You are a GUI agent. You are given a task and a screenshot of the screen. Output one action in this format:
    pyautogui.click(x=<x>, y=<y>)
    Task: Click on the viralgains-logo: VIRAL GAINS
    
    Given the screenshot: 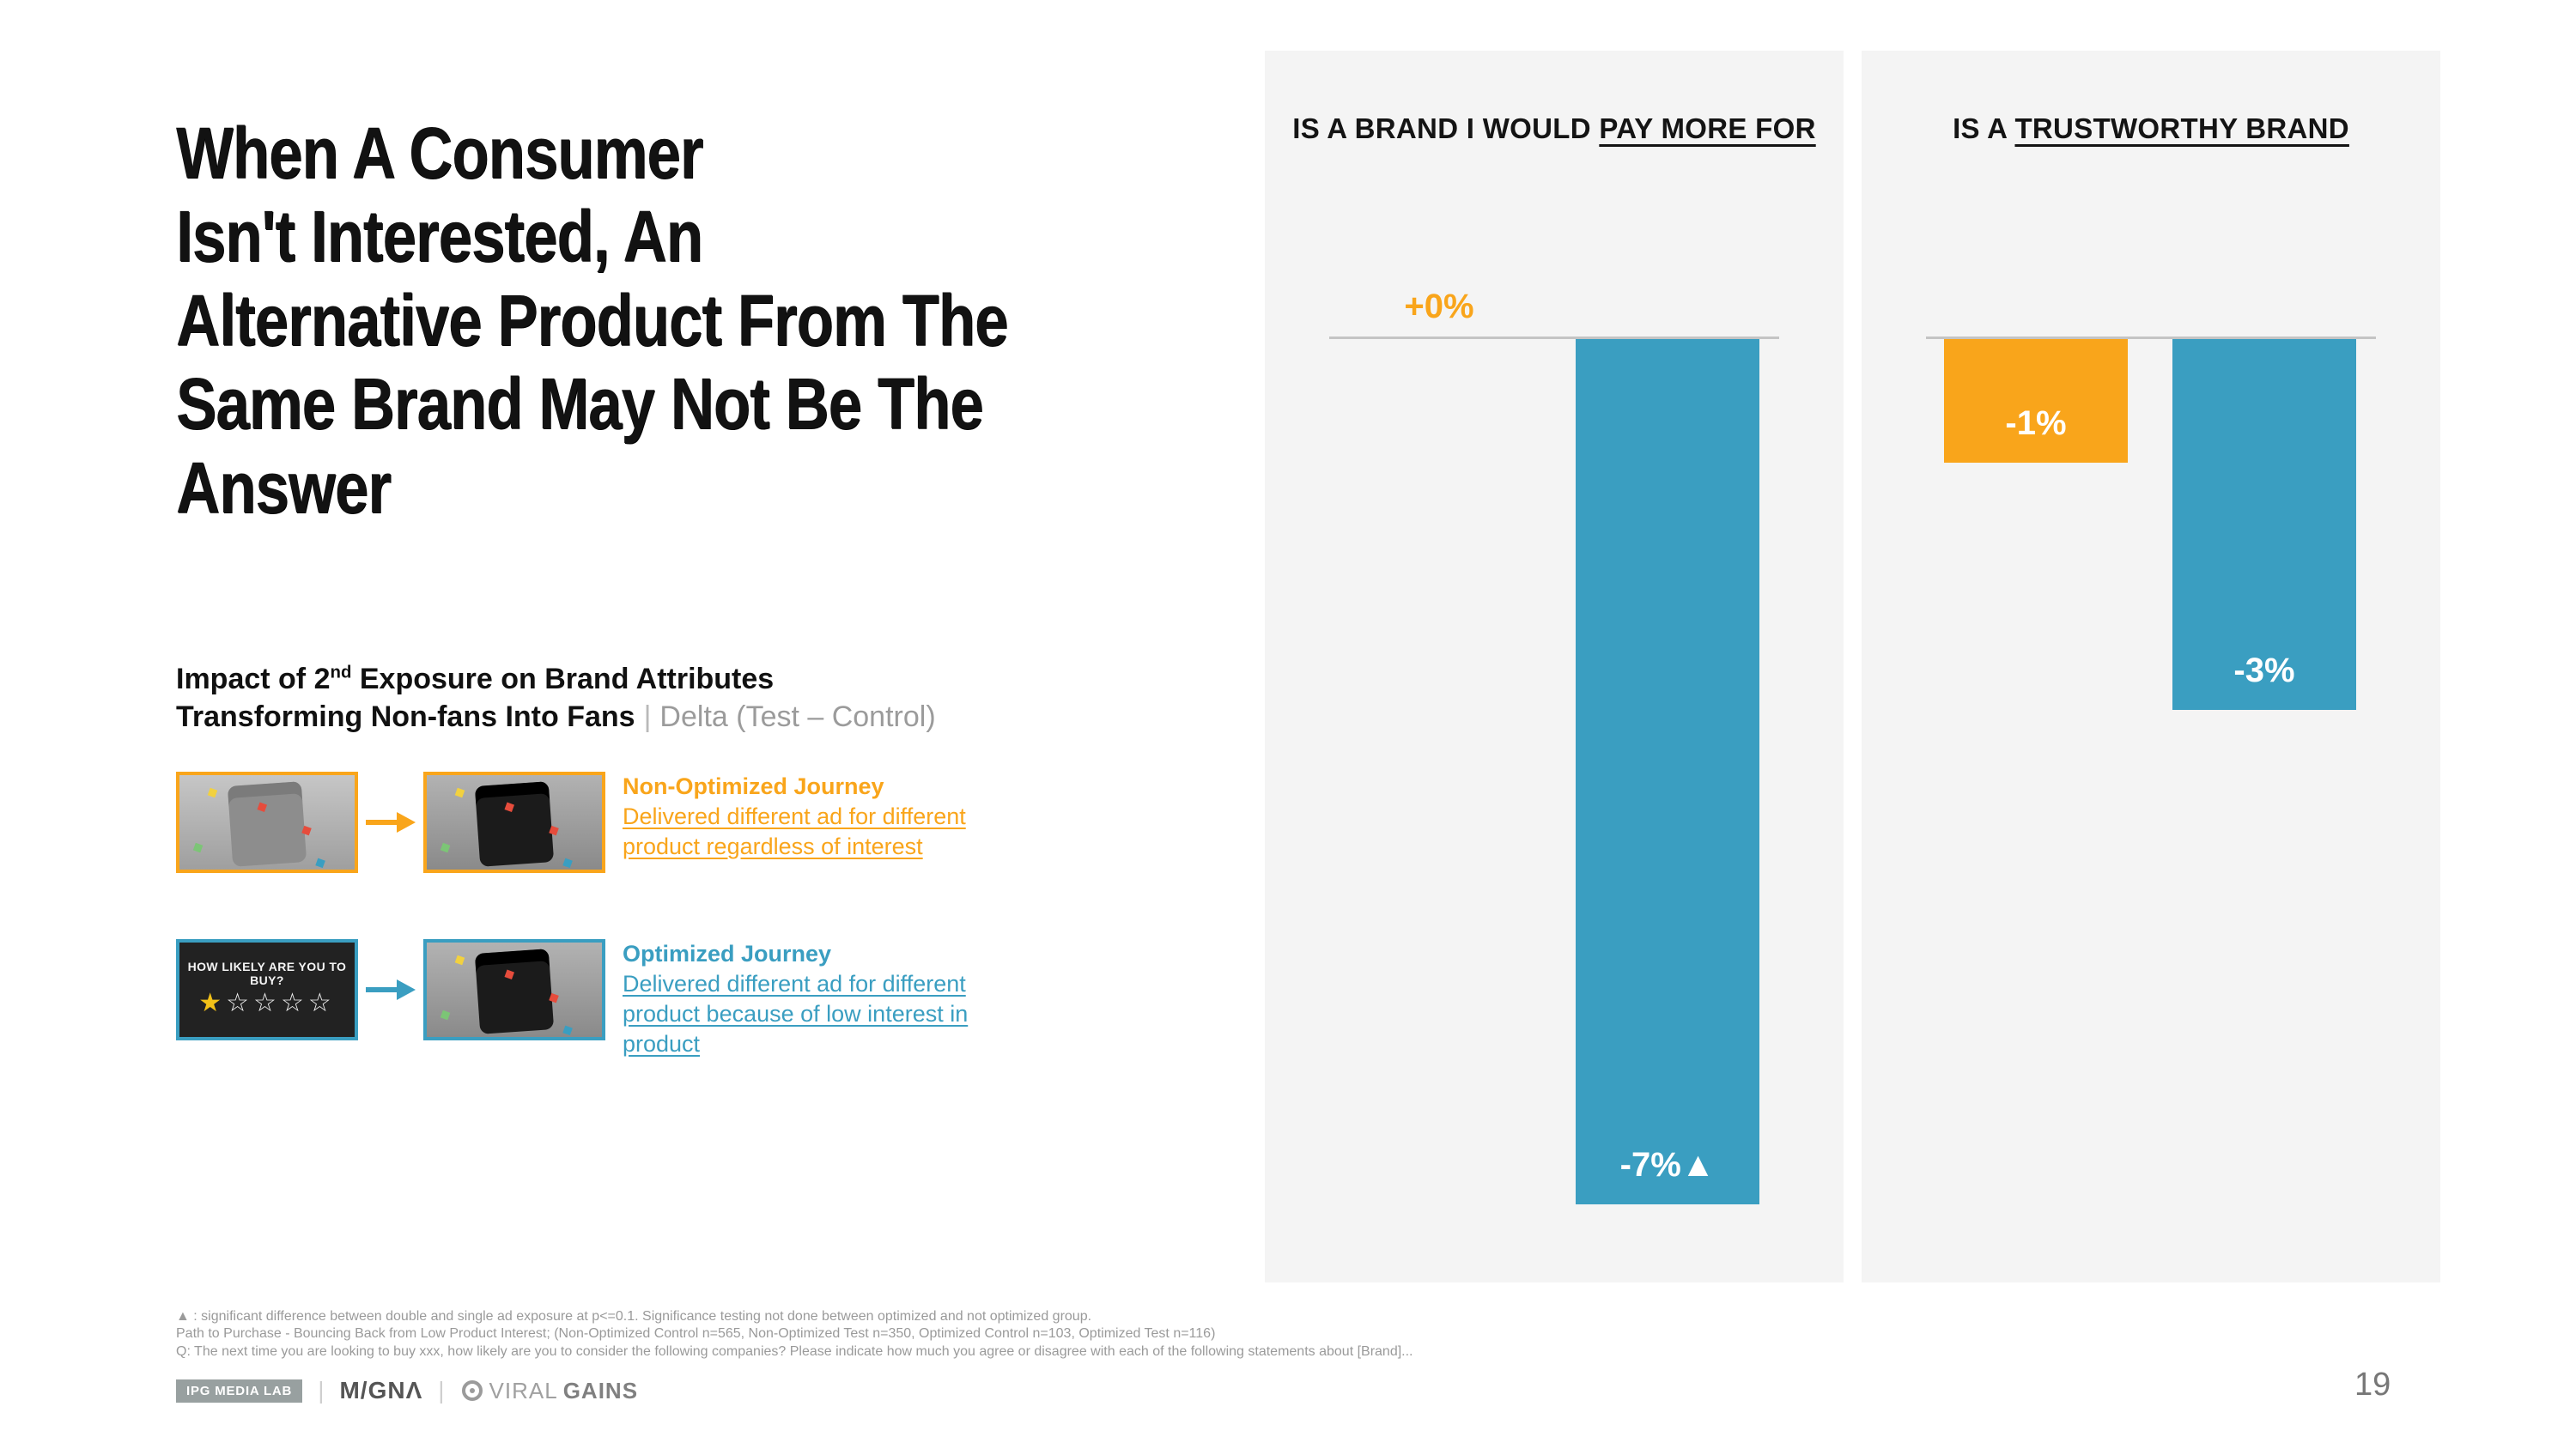 What is the action you would take?
    pyautogui.click(x=550, y=1391)
    